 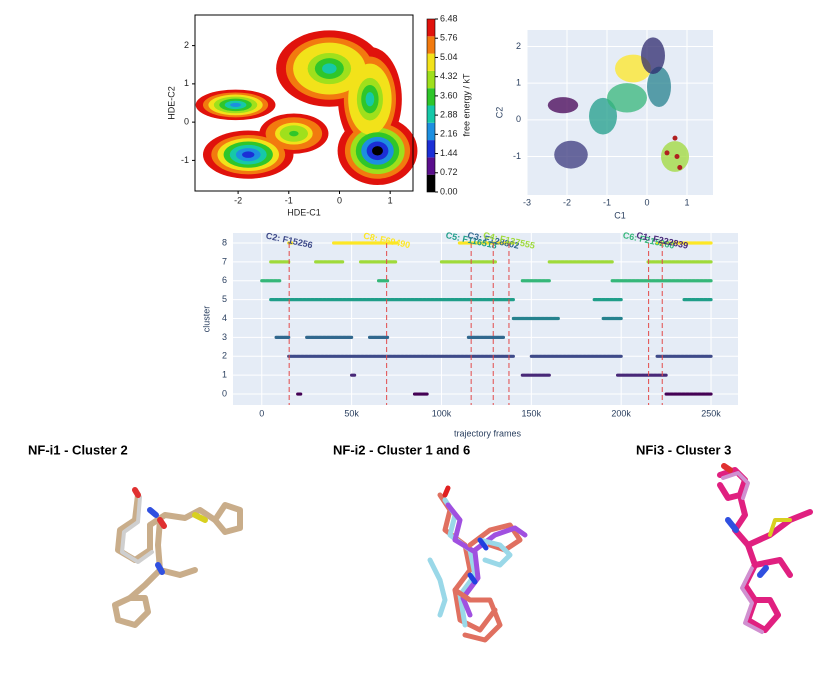 What do you see at coordinates (449, 134) in the screenshot?
I see `colorbar-tick-label: 2.16` at bounding box center [449, 134].